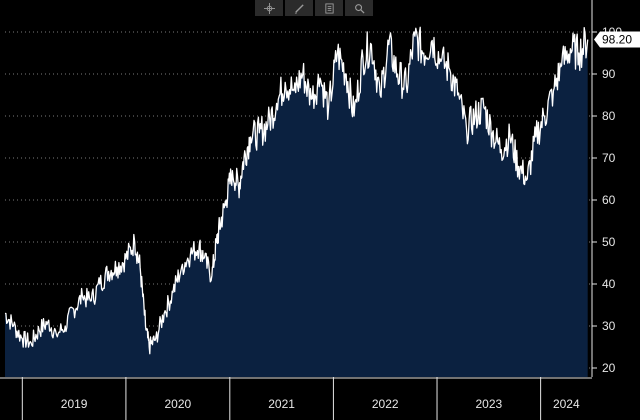 The width and height of the screenshot is (640, 420). I want to click on y-tick-label: 90, so click(609, 74).